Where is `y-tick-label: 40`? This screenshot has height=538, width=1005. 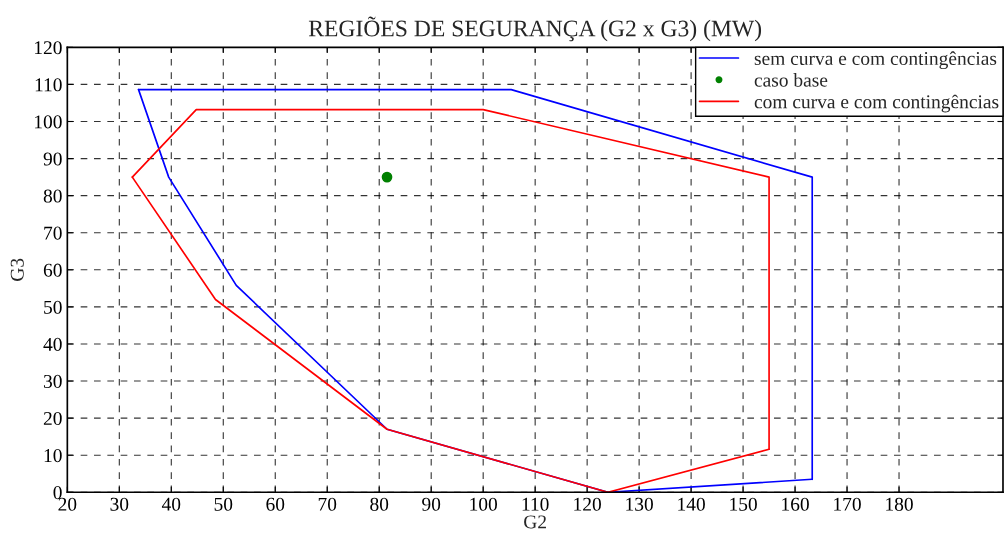
y-tick-label: 40 is located at coordinates (52, 344).